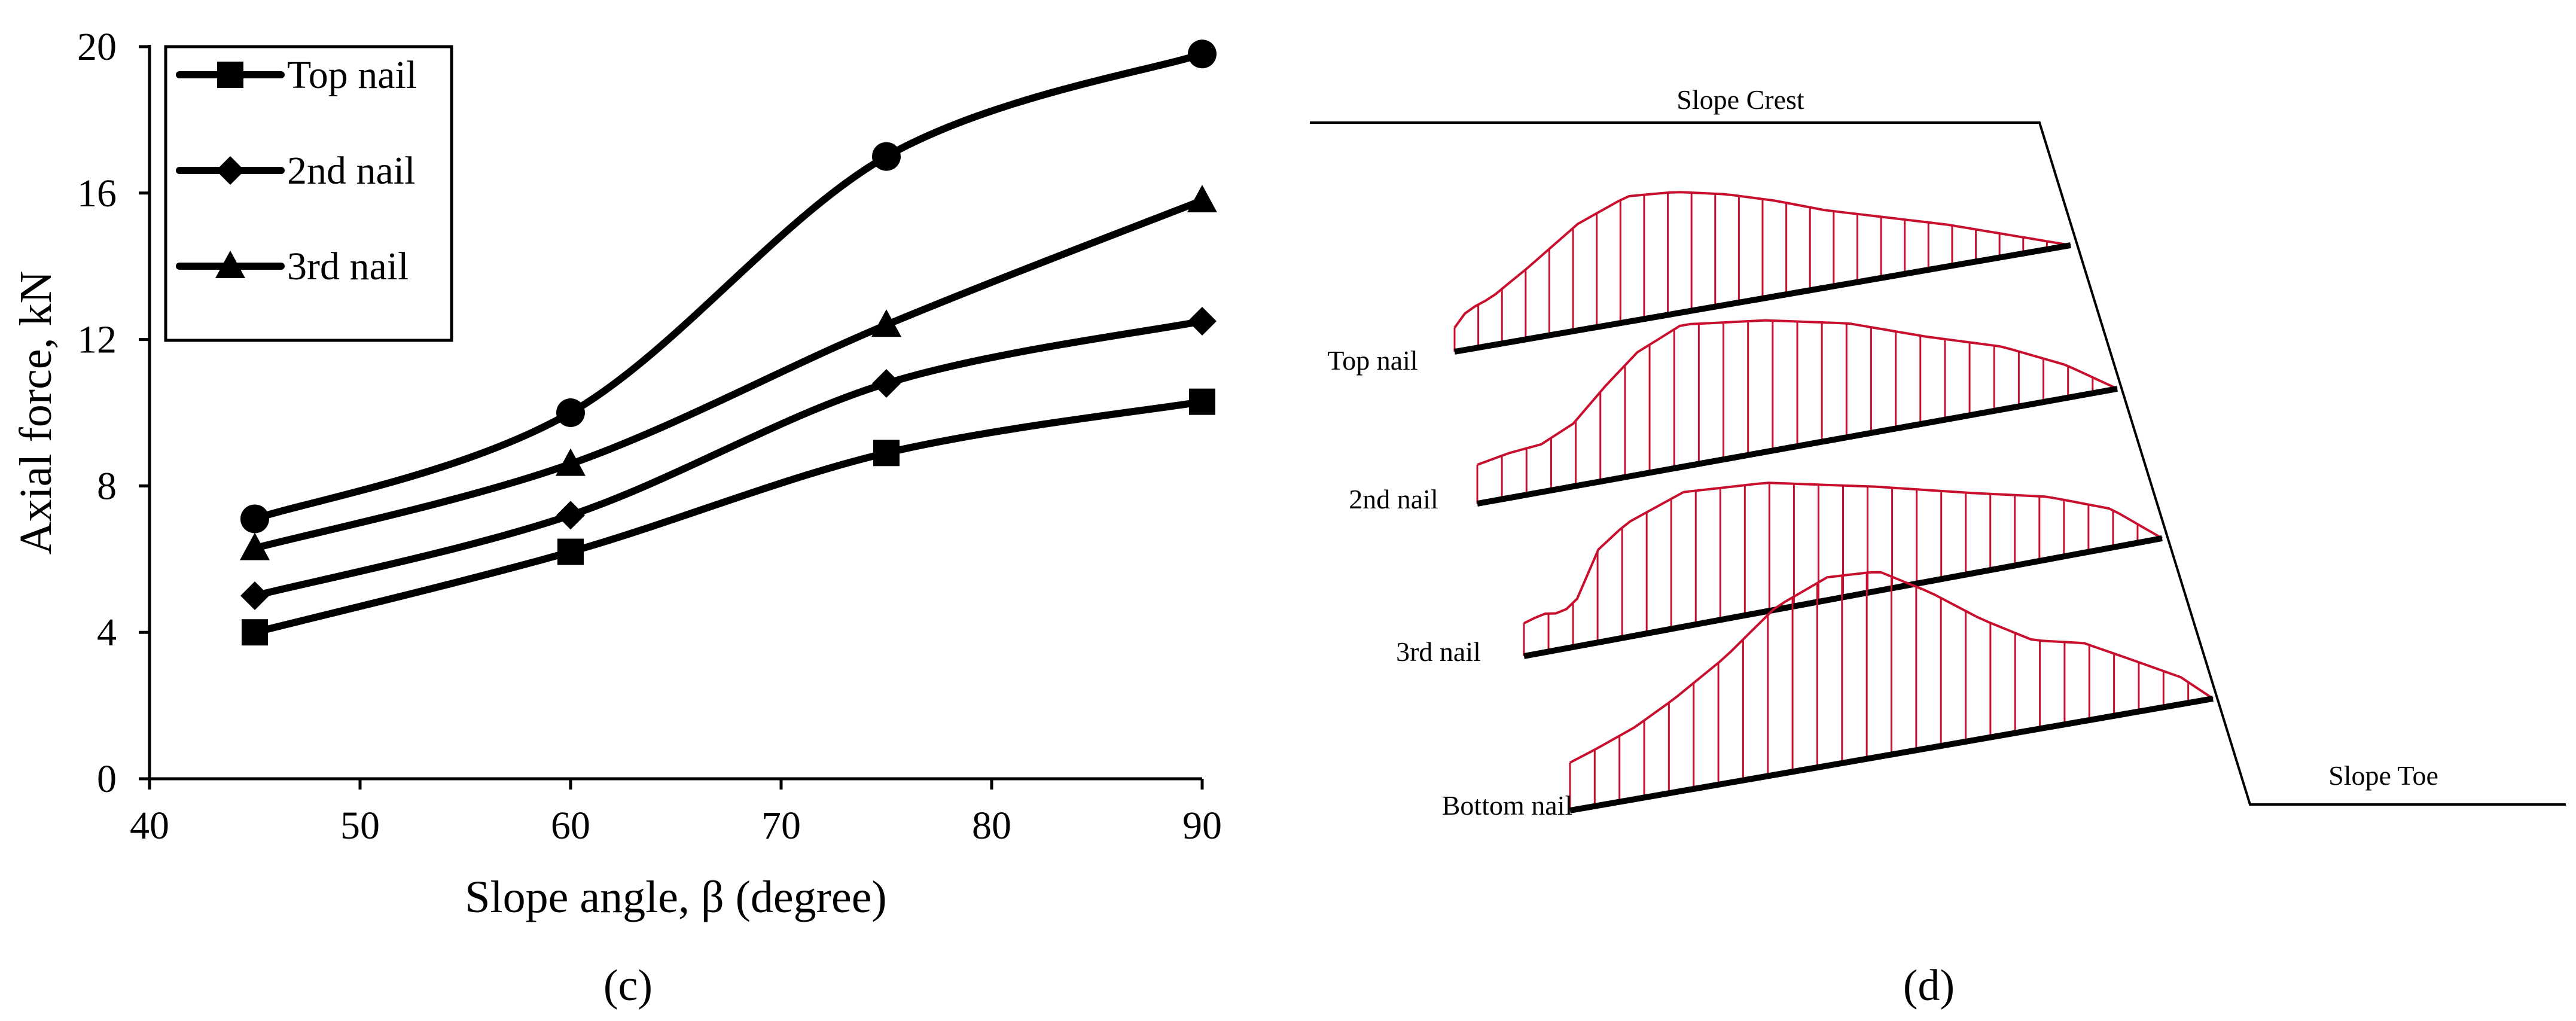 The height and width of the screenshot is (1021, 2576). What do you see at coordinates (348, 266) in the screenshot?
I see `legend-label: 3rd nail` at bounding box center [348, 266].